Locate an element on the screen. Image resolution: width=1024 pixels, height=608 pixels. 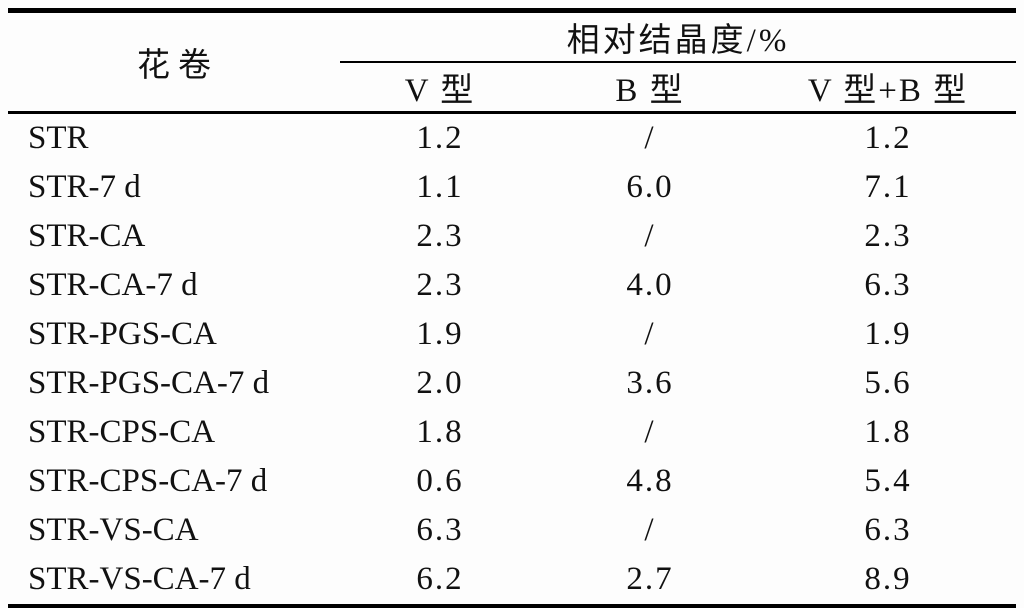
table-row: STR-CPS-CA-7 d 0.6 4.8 5.4 is located at coordinates (512, 481).